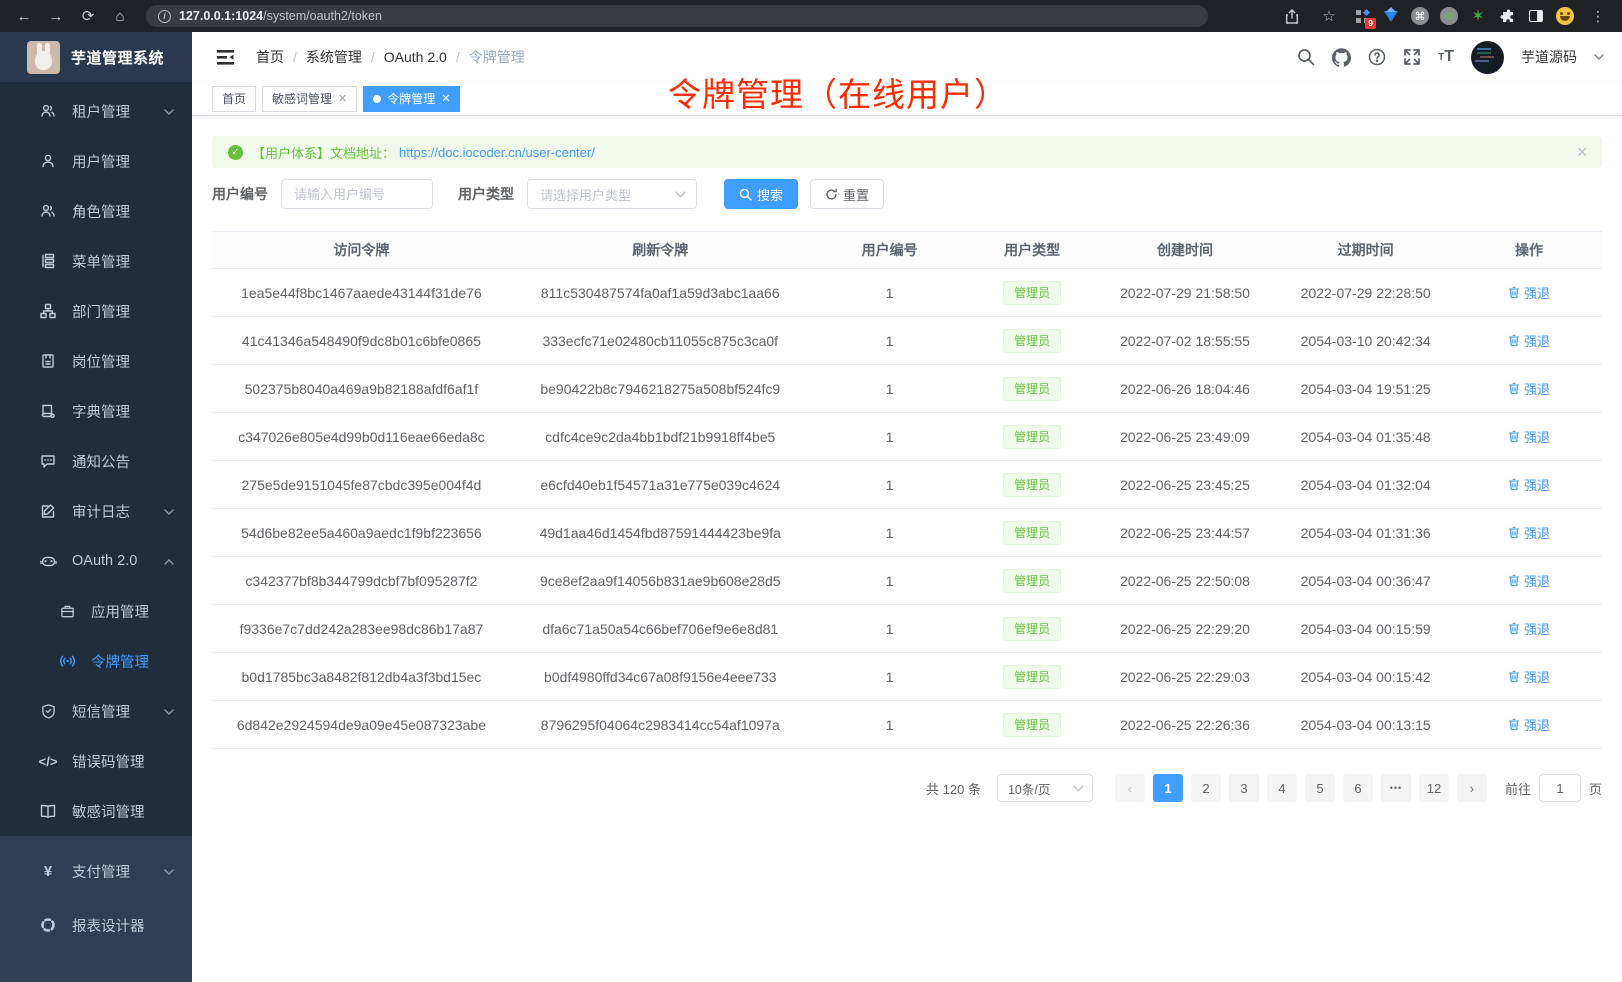 The image size is (1622, 982). What do you see at coordinates (1507, 16) in the screenshot?
I see `extensions-puzzle-icon` at bounding box center [1507, 16].